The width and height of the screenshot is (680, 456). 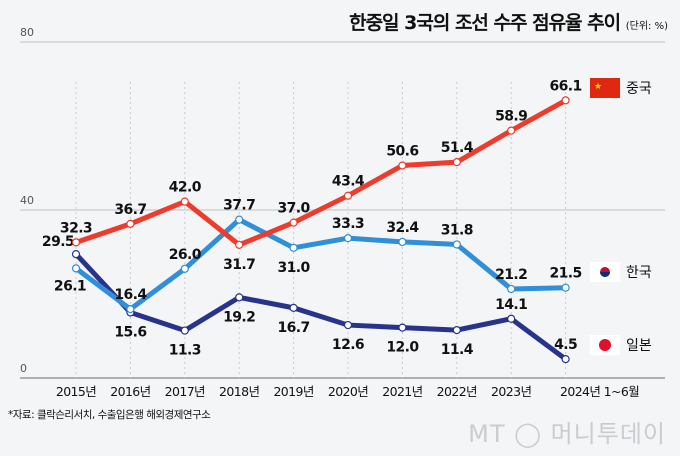 What do you see at coordinates (348, 224) in the screenshot?
I see `data-label: 33.3` at bounding box center [348, 224].